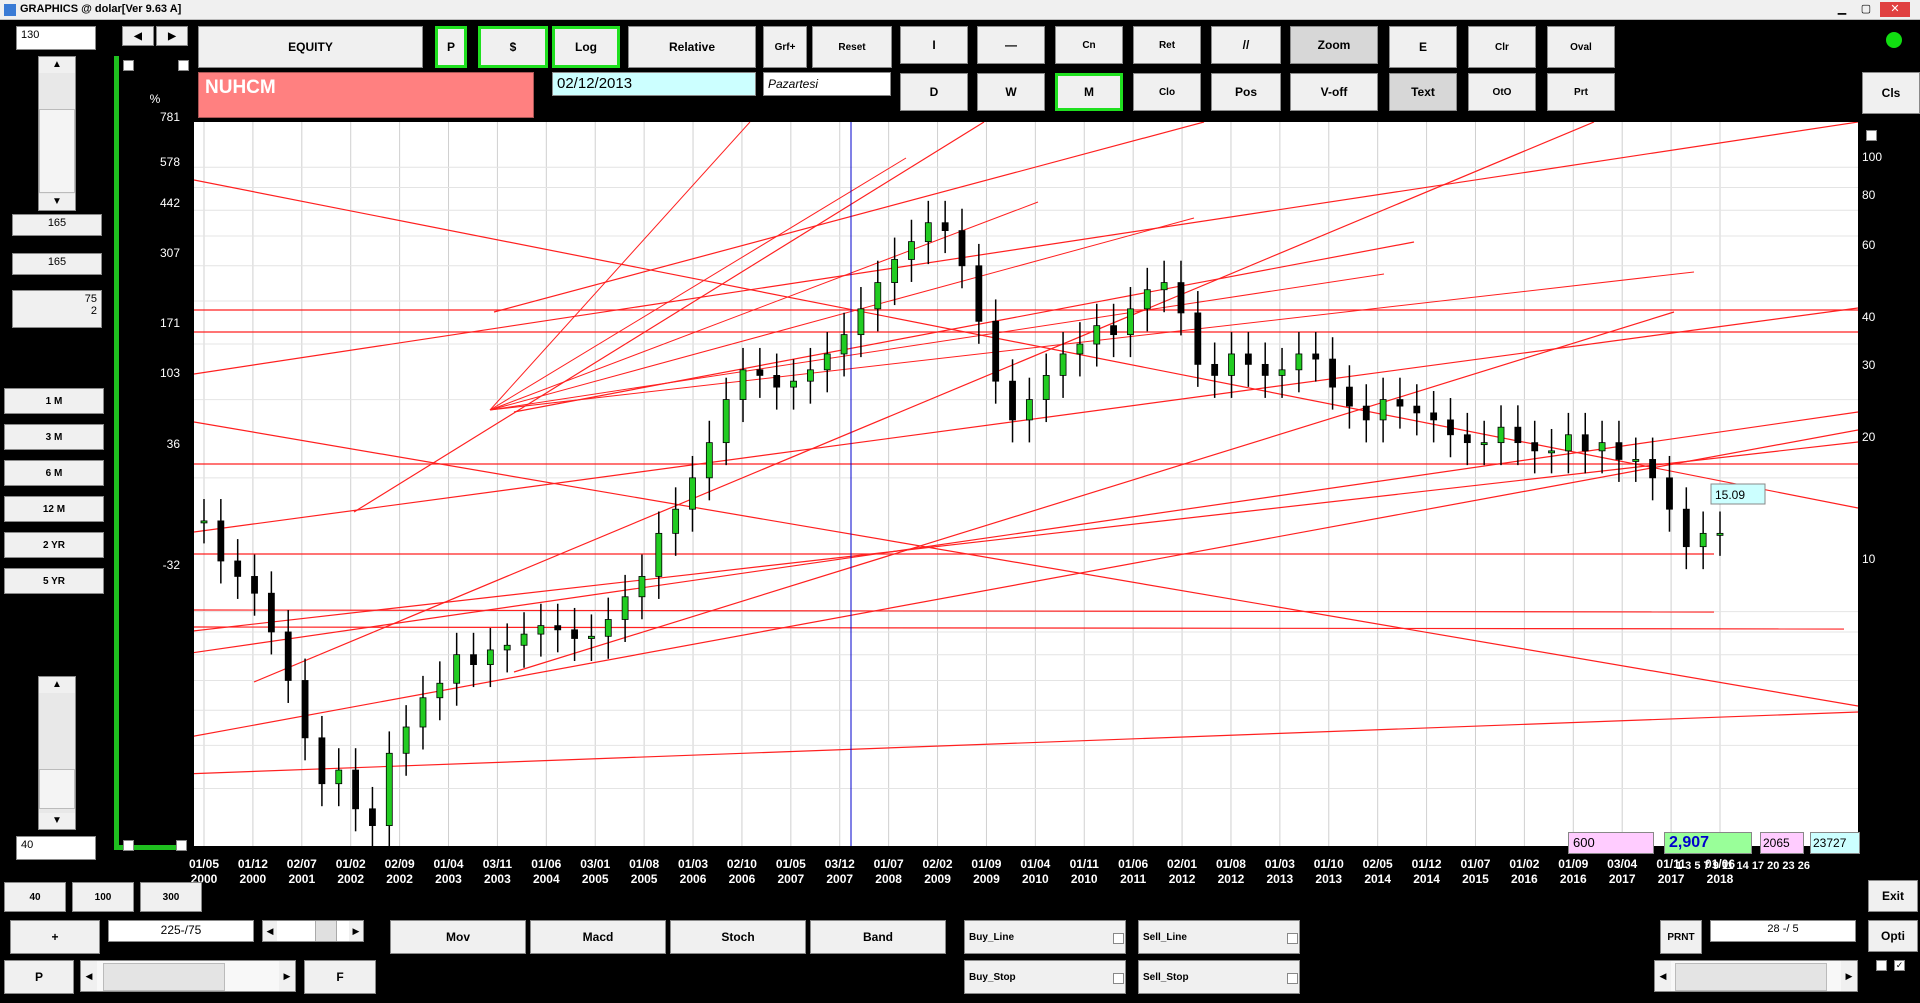 The image size is (1920, 1003). What do you see at coordinates (1118, 938) in the screenshot?
I see `buy-line-checkbox` at bounding box center [1118, 938].